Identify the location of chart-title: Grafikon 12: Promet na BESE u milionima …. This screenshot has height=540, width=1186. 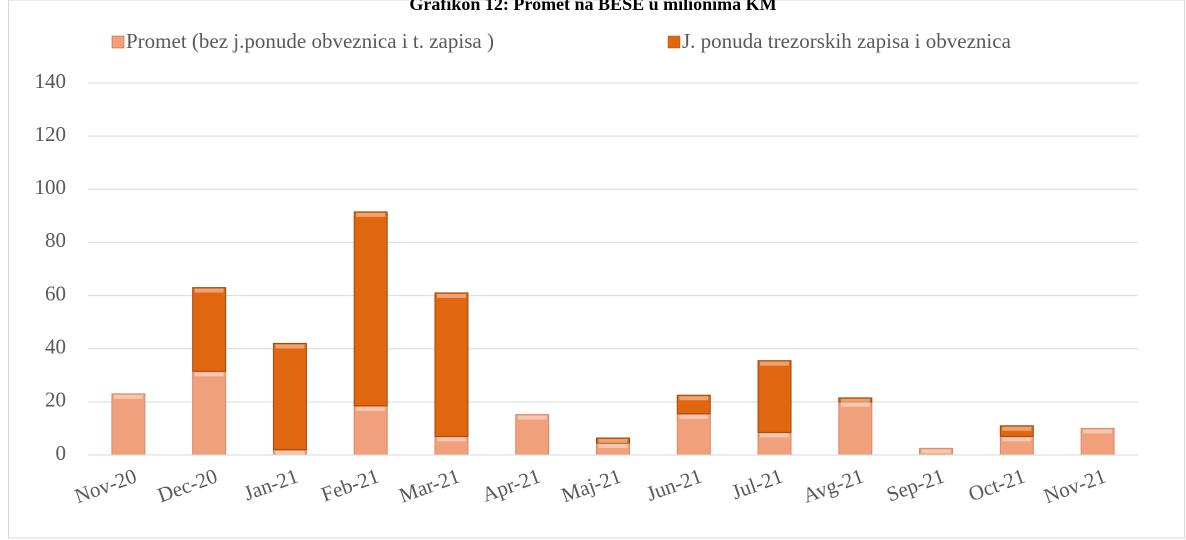
(592, 7).